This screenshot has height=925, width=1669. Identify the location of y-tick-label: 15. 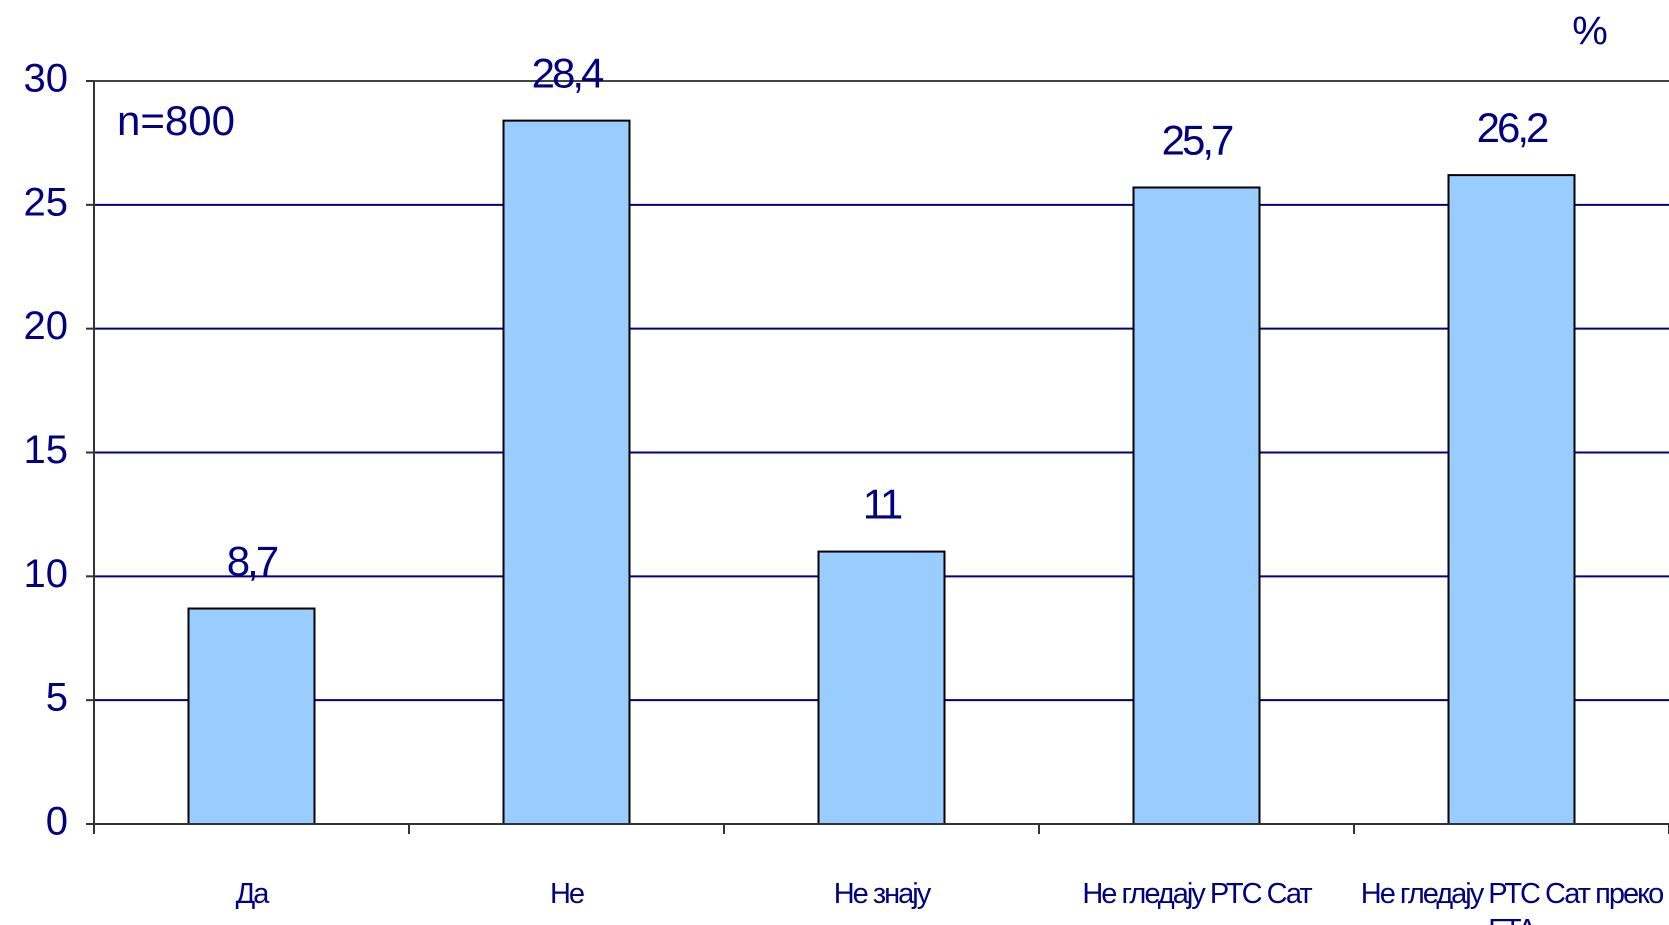
(46, 450).